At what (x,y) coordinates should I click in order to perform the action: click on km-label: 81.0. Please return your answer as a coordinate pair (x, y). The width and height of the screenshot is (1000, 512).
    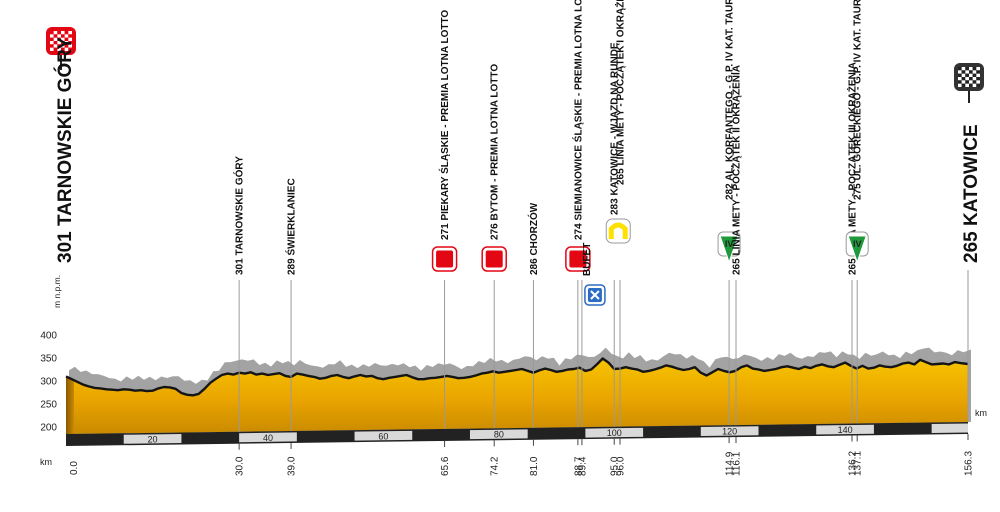
    Looking at the image, I should click on (534, 466).